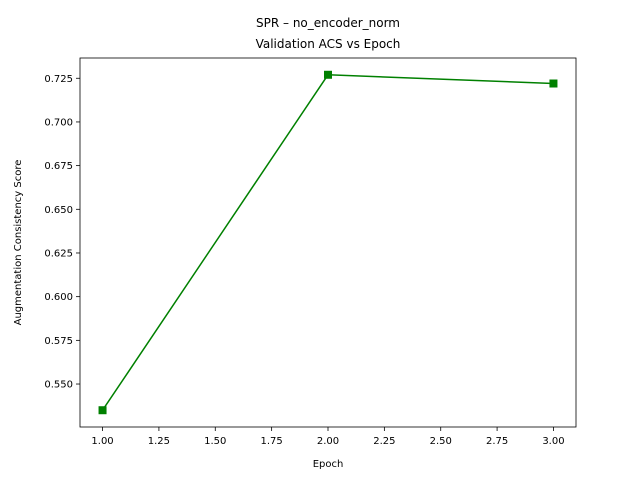 This screenshot has height=480, width=640. What do you see at coordinates (102, 441) in the screenshot?
I see `x-tick-label: 1.00` at bounding box center [102, 441].